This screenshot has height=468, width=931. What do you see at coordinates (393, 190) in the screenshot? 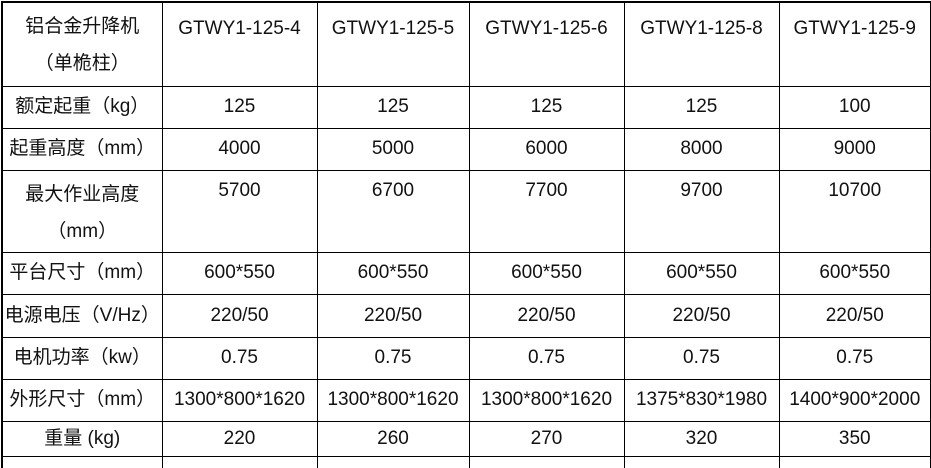
I see `value-text: 6700` at bounding box center [393, 190].